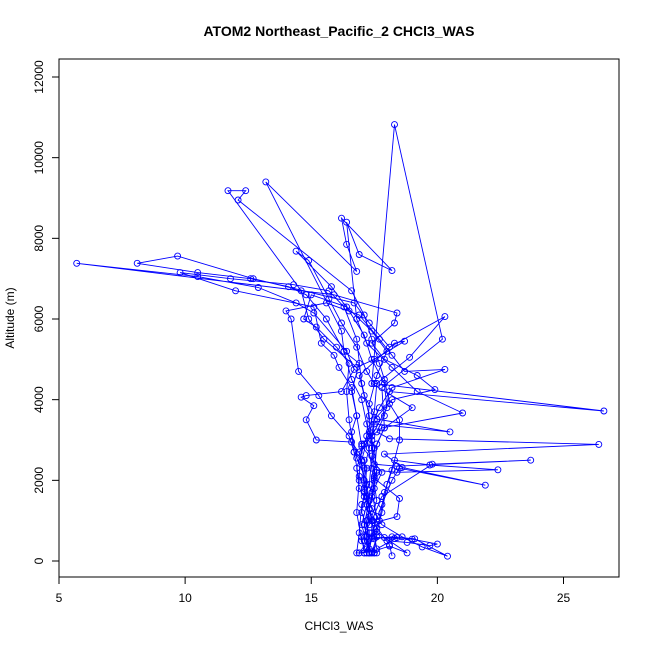 This screenshot has width=650, height=650. What do you see at coordinates (339, 626) in the screenshot?
I see `x-axis-label: CHCl3_WAS` at bounding box center [339, 626].